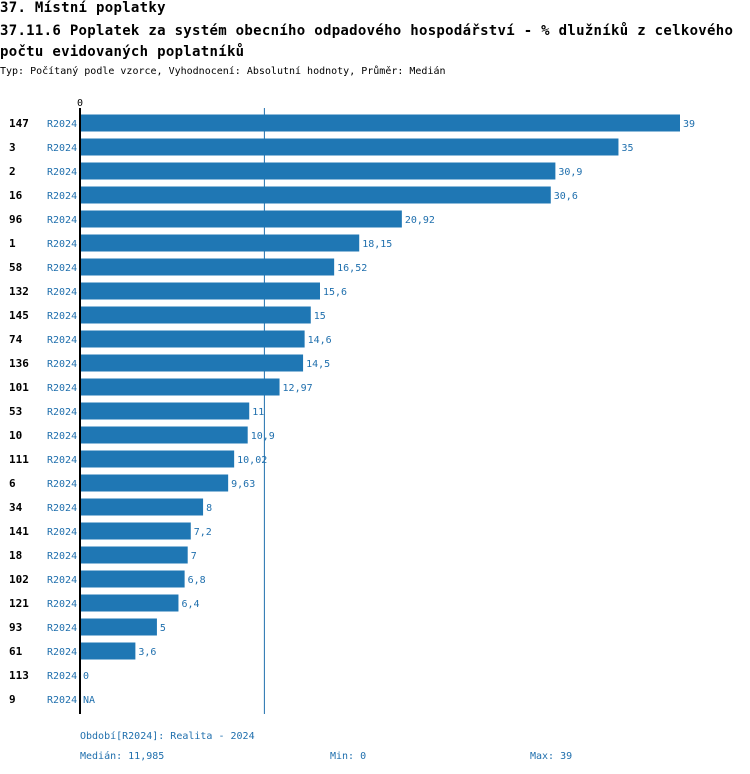 This screenshot has height=774, width=750. What do you see at coordinates (243, 484) in the screenshot?
I see `bar-value-label: 9,63` at bounding box center [243, 484].